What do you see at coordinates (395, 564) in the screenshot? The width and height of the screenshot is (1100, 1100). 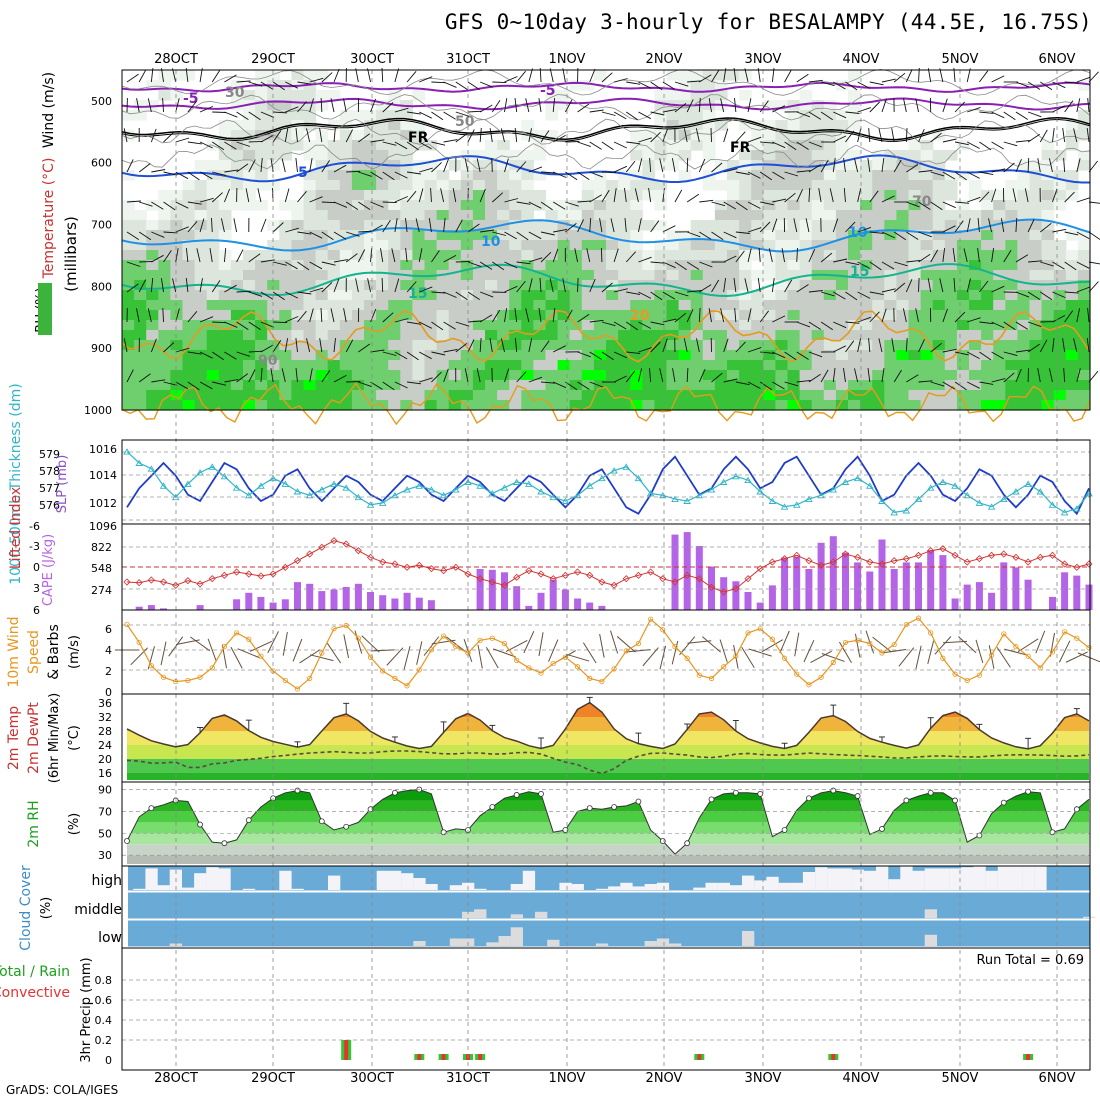 I see `lifted-index-point` at bounding box center [395, 564].